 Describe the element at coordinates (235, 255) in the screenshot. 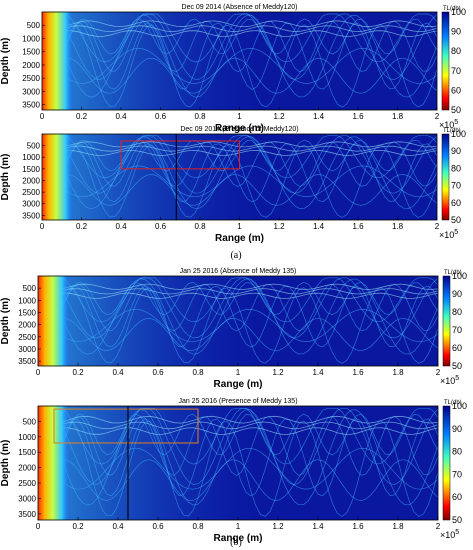

I see `caption-a: (a)` at that location.